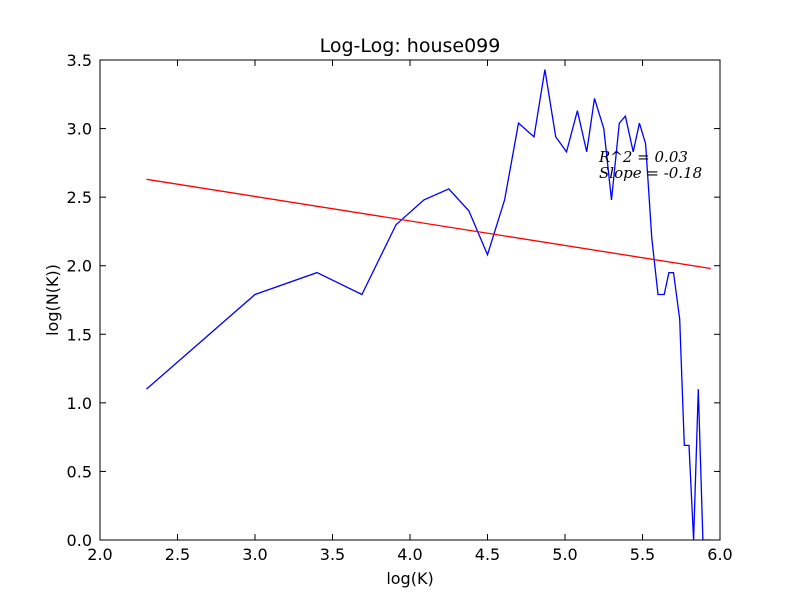 The width and height of the screenshot is (800, 600). I want to click on y-axis-label: log(N(K)), so click(52, 300).